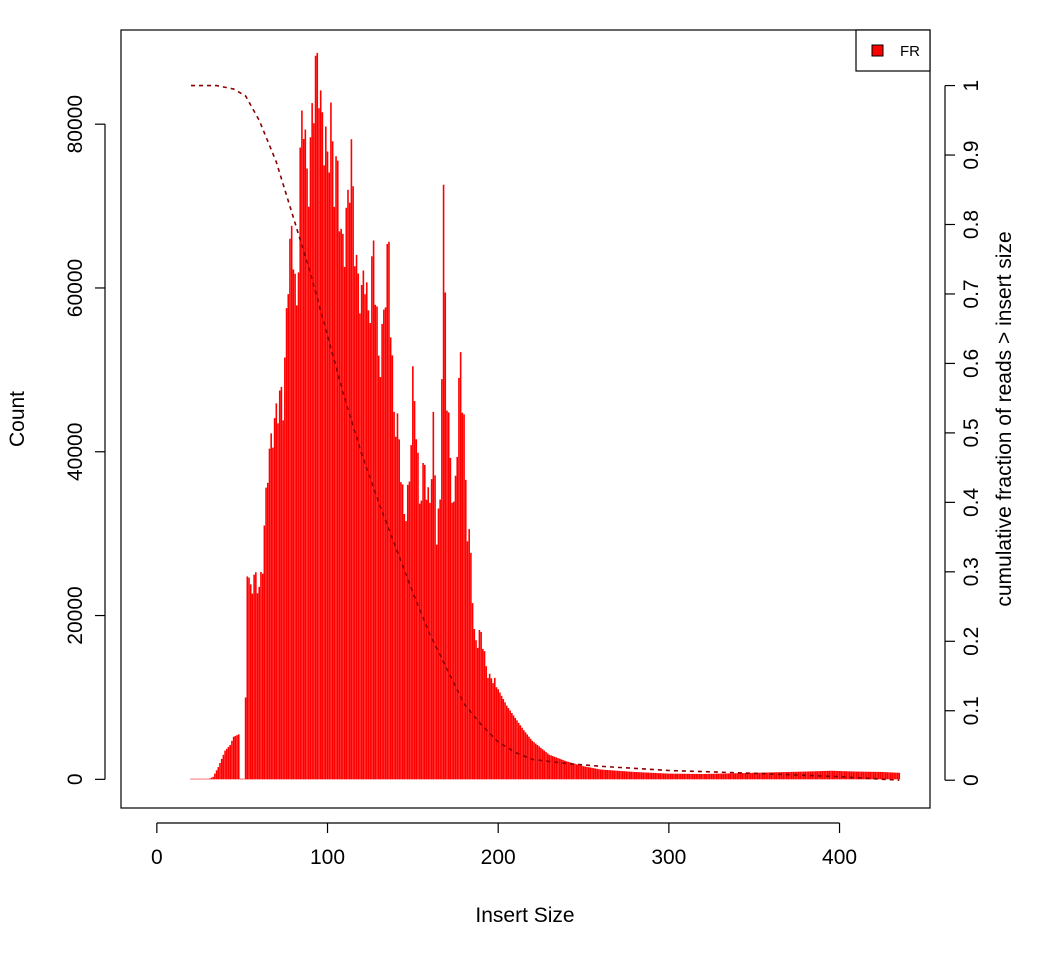 The width and height of the screenshot is (1050, 960). Describe the element at coordinates (498, 857) in the screenshot. I see `x-tick-label: 200` at that location.